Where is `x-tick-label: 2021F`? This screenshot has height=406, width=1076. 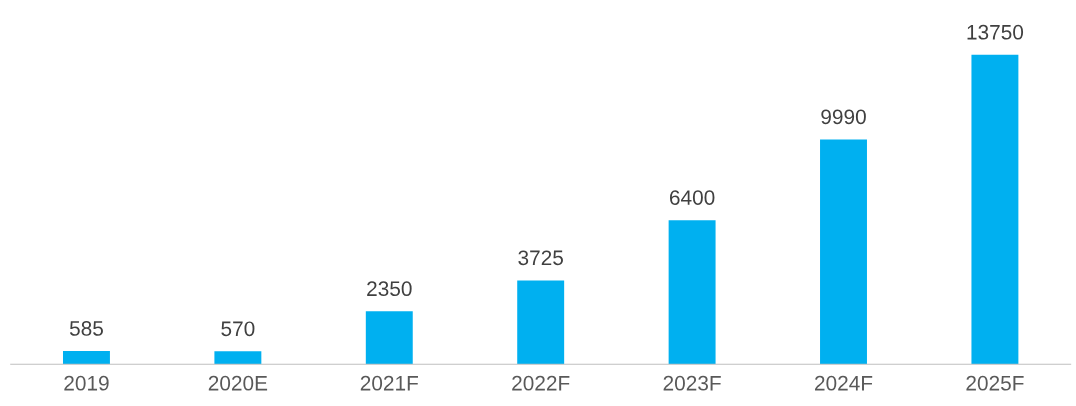
x-tick-label: 2021F is located at coordinates (389, 383).